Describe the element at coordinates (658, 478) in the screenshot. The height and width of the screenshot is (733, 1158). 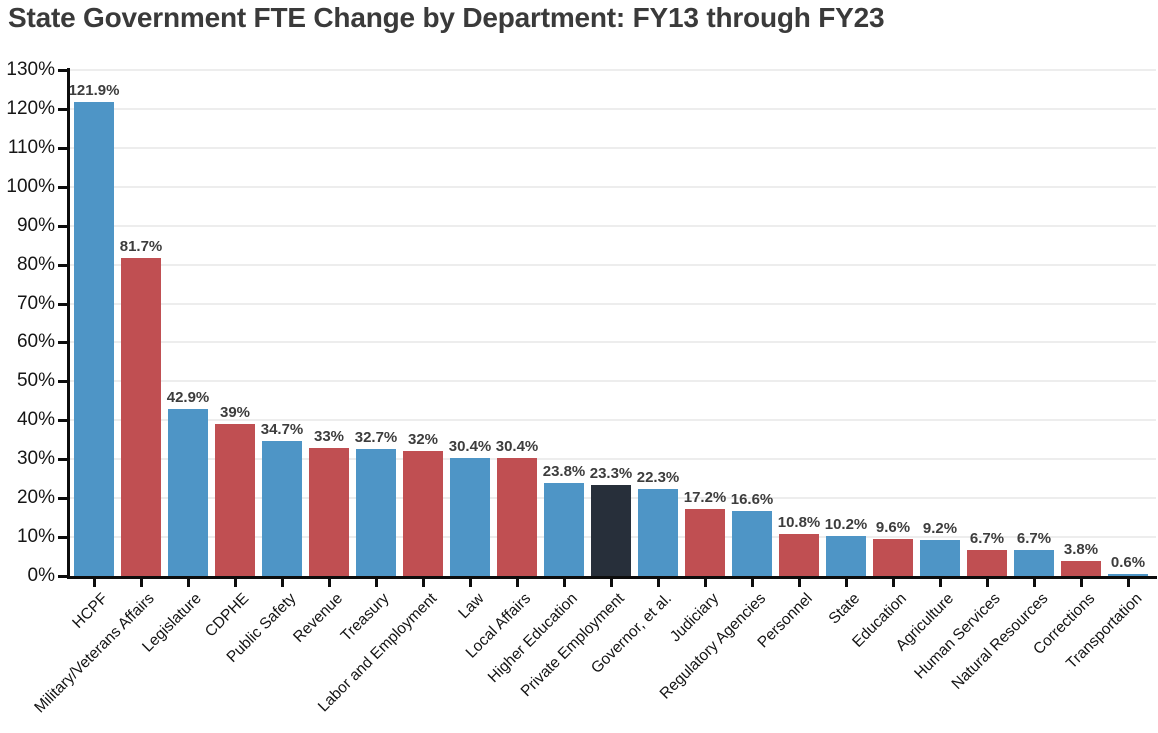
I see `bar-value-label: 22.3%` at that location.